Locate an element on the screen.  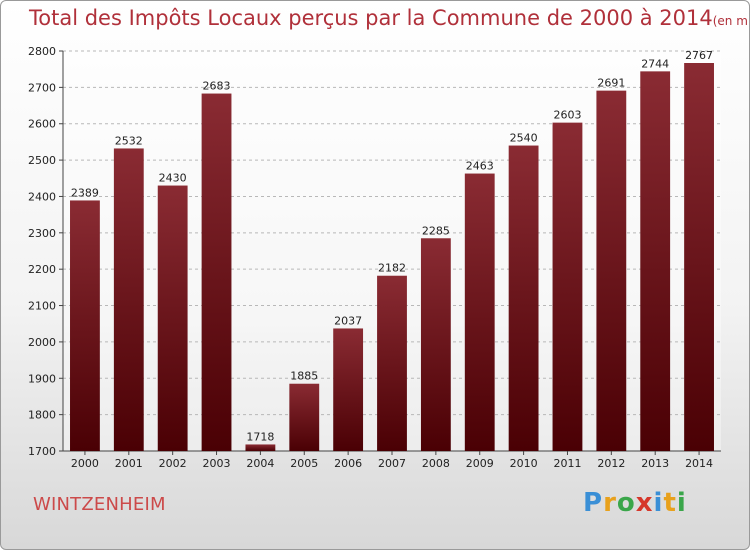
logo-letter: x is located at coordinates (644, 503).